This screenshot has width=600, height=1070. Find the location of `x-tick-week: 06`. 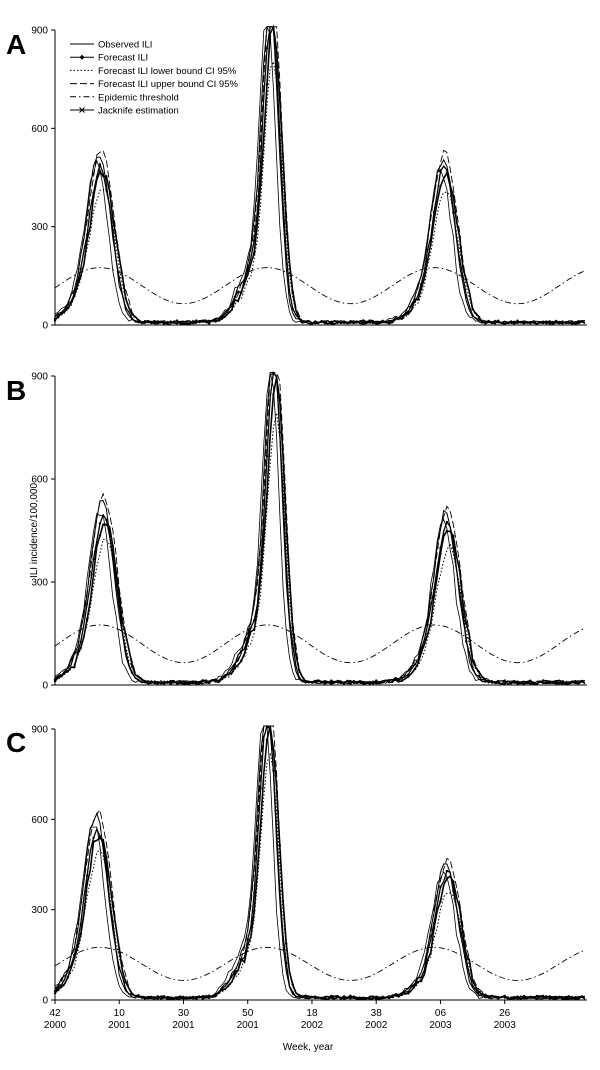

x-tick-week: 06 is located at coordinates (441, 1013).